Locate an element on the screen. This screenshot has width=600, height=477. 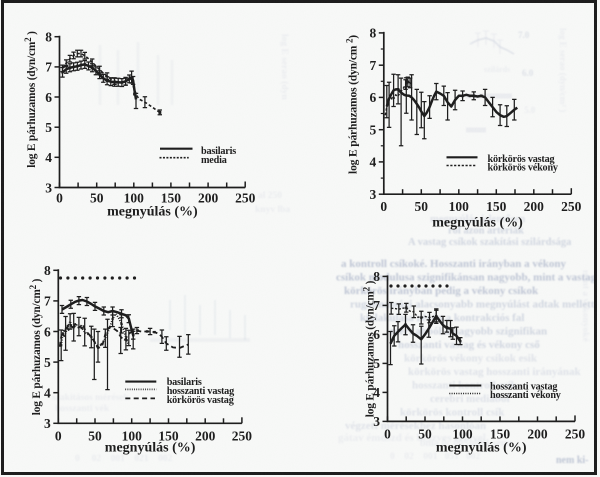
svg-text: al 250 is located at coordinates (270, 196).